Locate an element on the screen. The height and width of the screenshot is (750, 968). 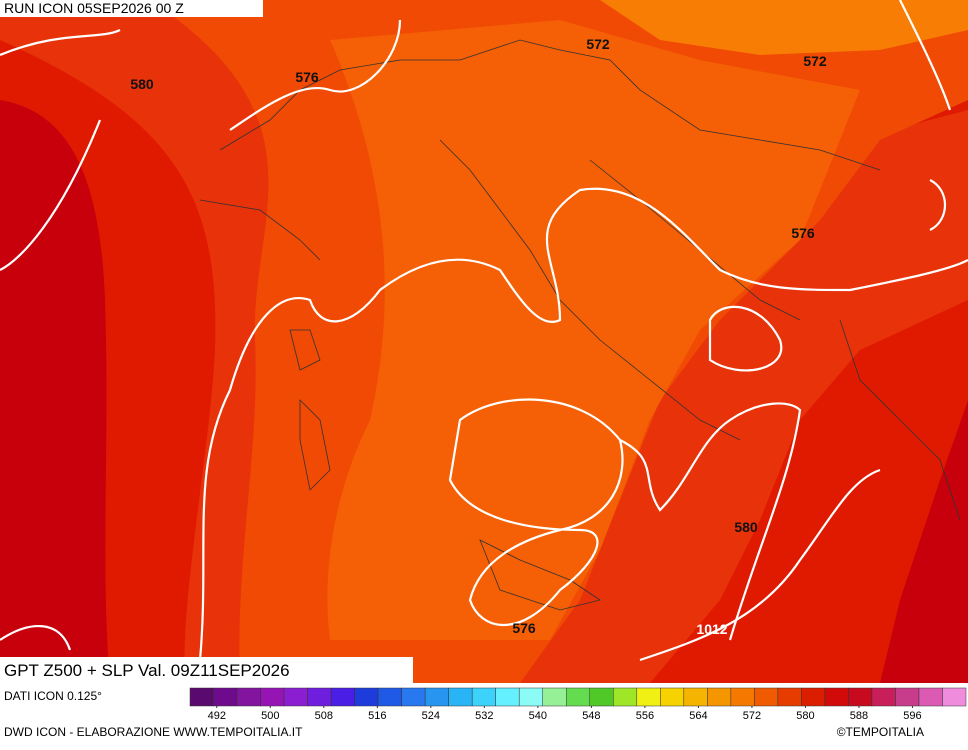
colorbar-tick-label: 524 is located at coordinates (431, 716).